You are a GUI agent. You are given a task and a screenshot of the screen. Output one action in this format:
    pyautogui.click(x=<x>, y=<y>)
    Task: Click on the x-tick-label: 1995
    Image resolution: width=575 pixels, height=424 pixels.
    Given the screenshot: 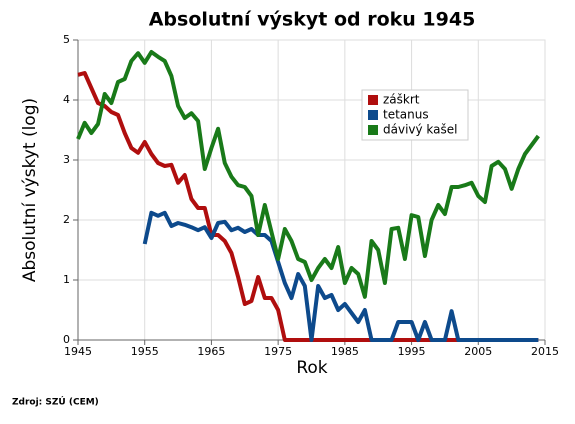 What is the action you would take?
    pyautogui.click(x=412, y=351)
    